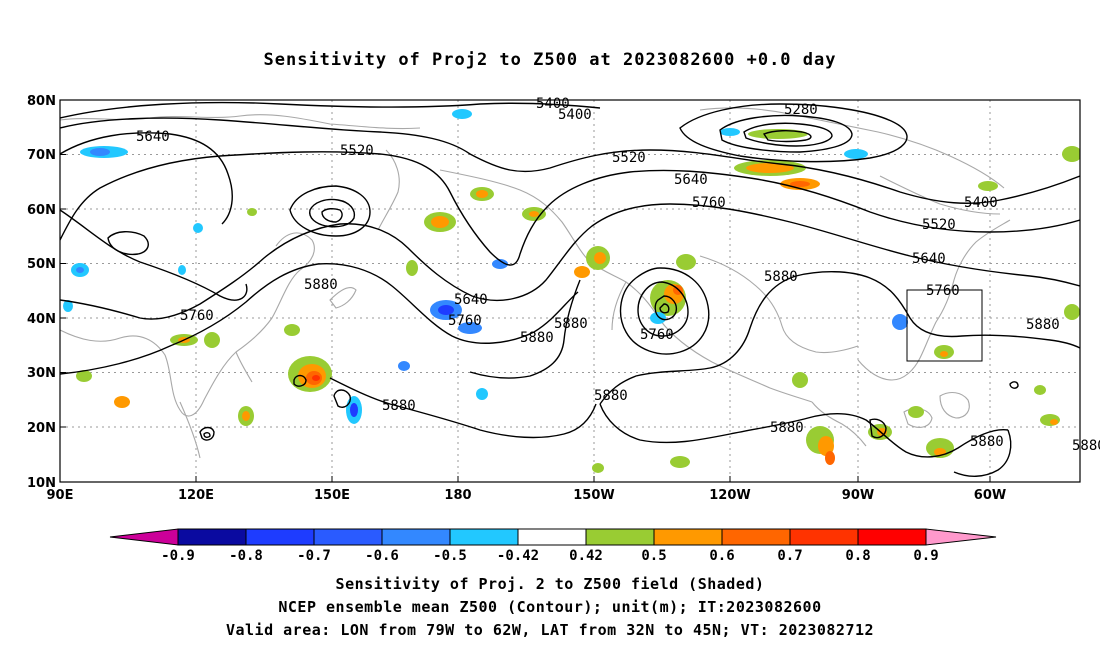  What do you see at coordinates (382, 556) in the screenshot?
I see `colorbar-label: -0.6` at bounding box center [382, 556].